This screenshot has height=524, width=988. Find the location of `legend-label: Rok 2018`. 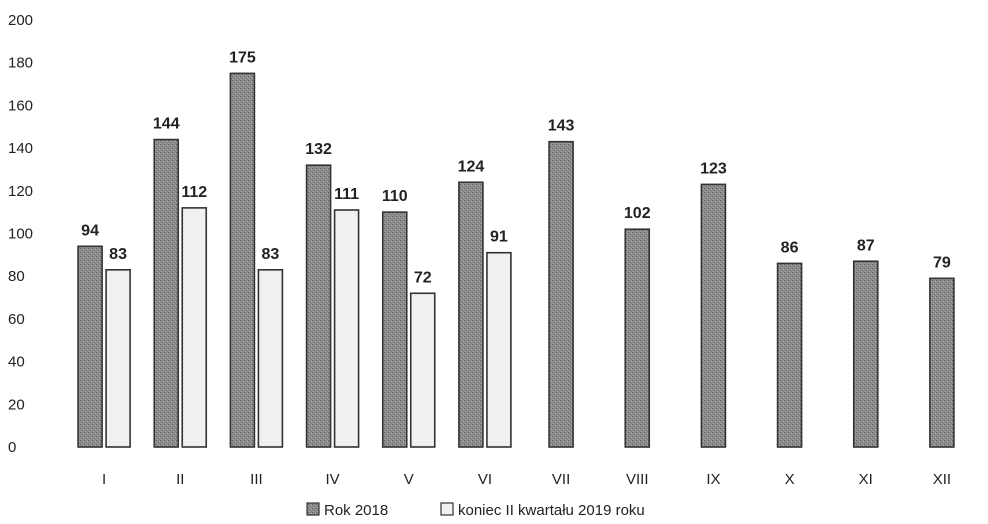

legend-label: Rok 2018 is located at coordinates (356, 510).